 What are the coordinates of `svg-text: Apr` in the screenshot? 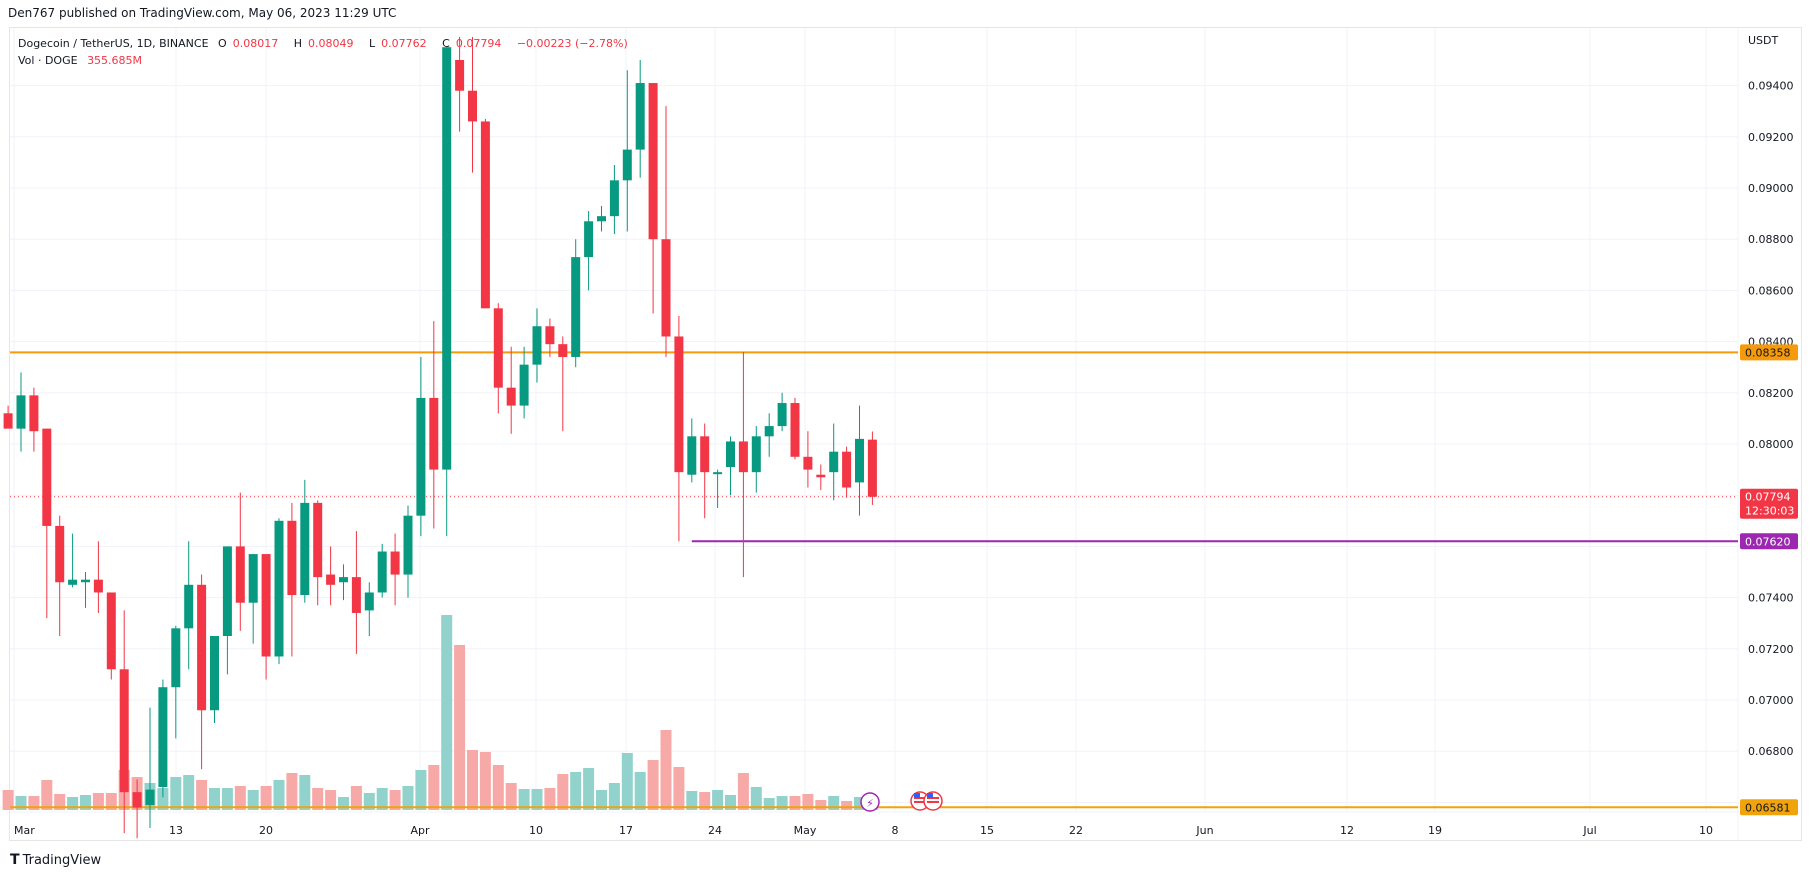 It's located at (420, 830).